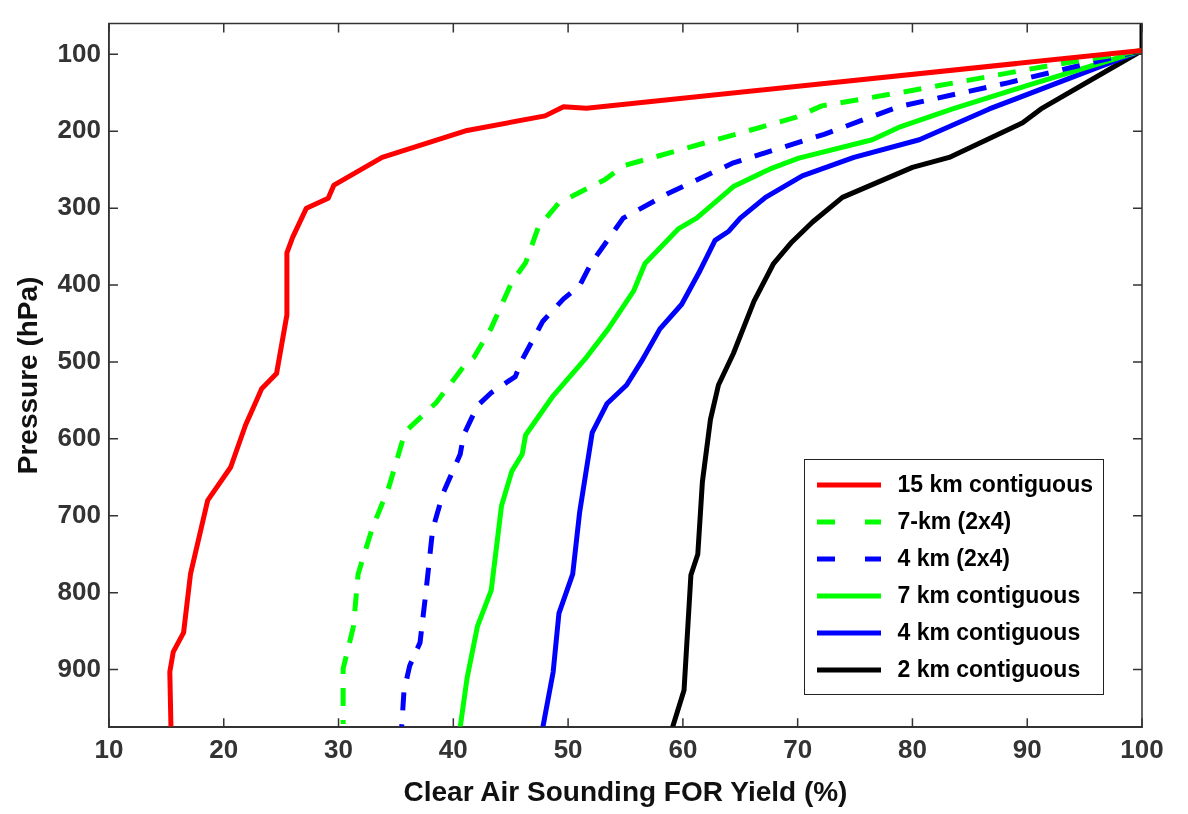 The width and height of the screenshot is (1188, 814). What do you see at coordinates (338, 748) in the screenshot?
I see `x-tick-label: 30` at bounding box center [338, 748].